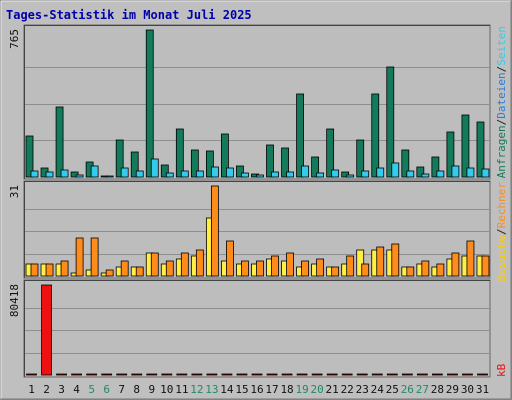  Describe the element at coordinates (14, 191) in the screenshot. I see `panel-middle-ymax-label: 31` at that location.